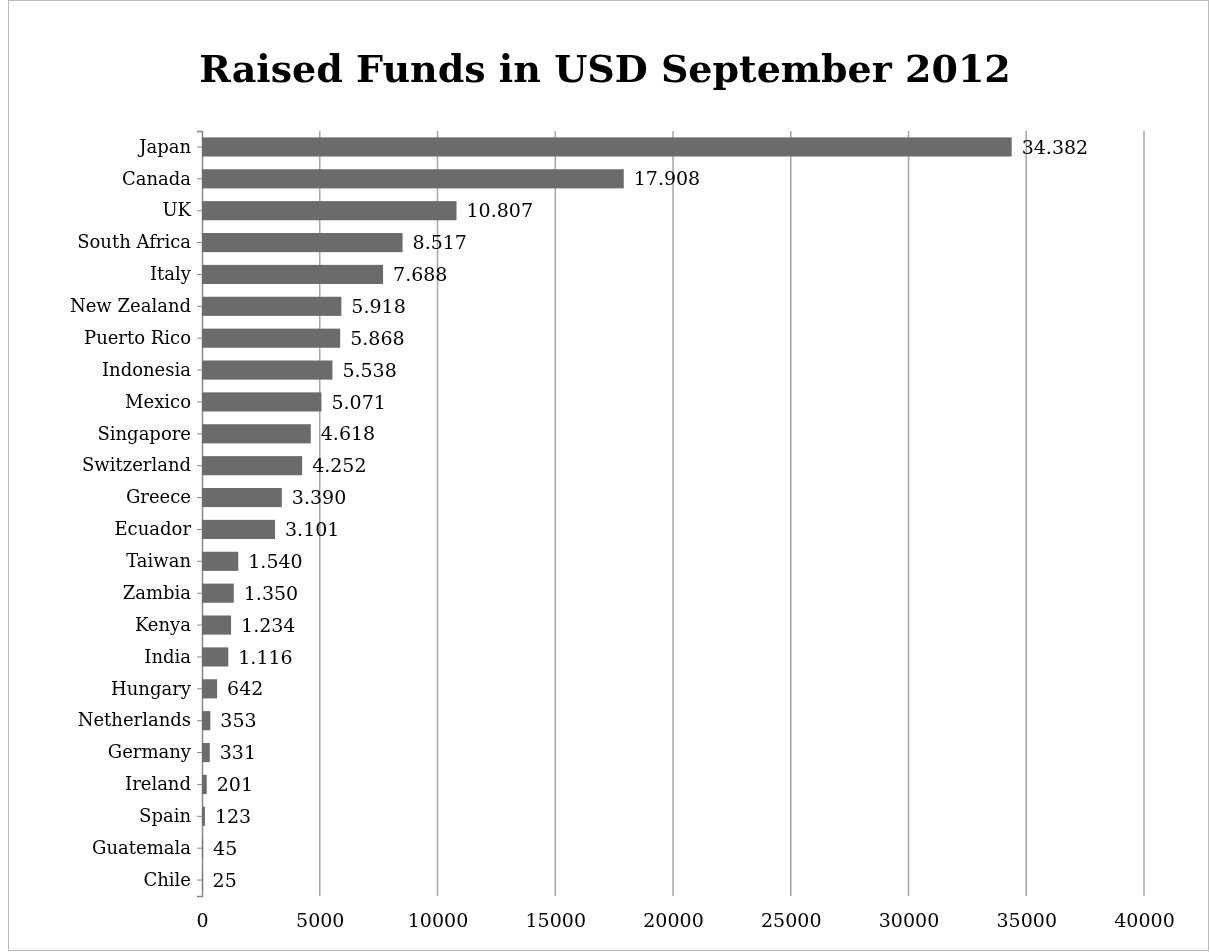 The height and width of the screenshot is (952, 1210). What do you see at coordinates (791, 920) in the screenshot?
I see `x-tick-label: 25000` at bounding box center [791, 920].